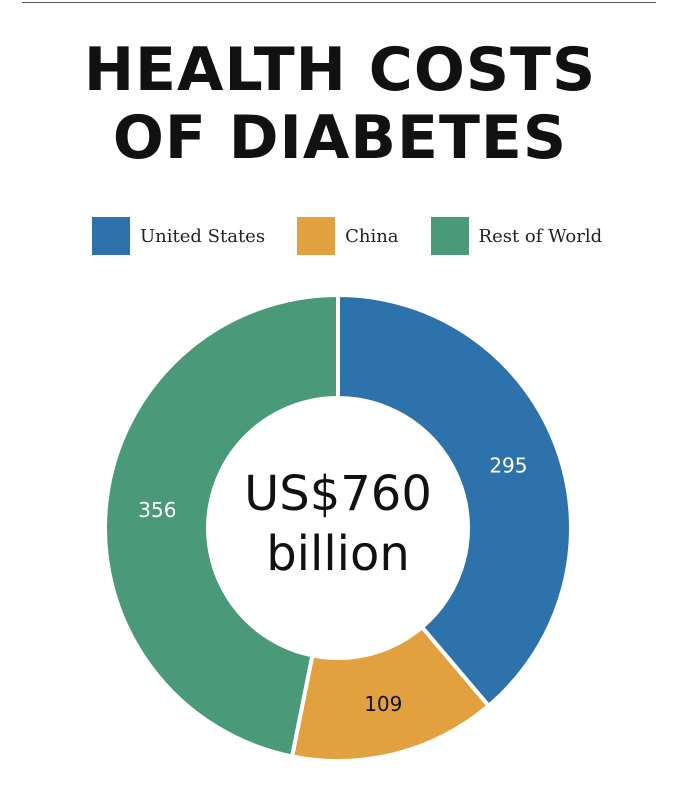  I want to click on top-rule, so click(339, 2).